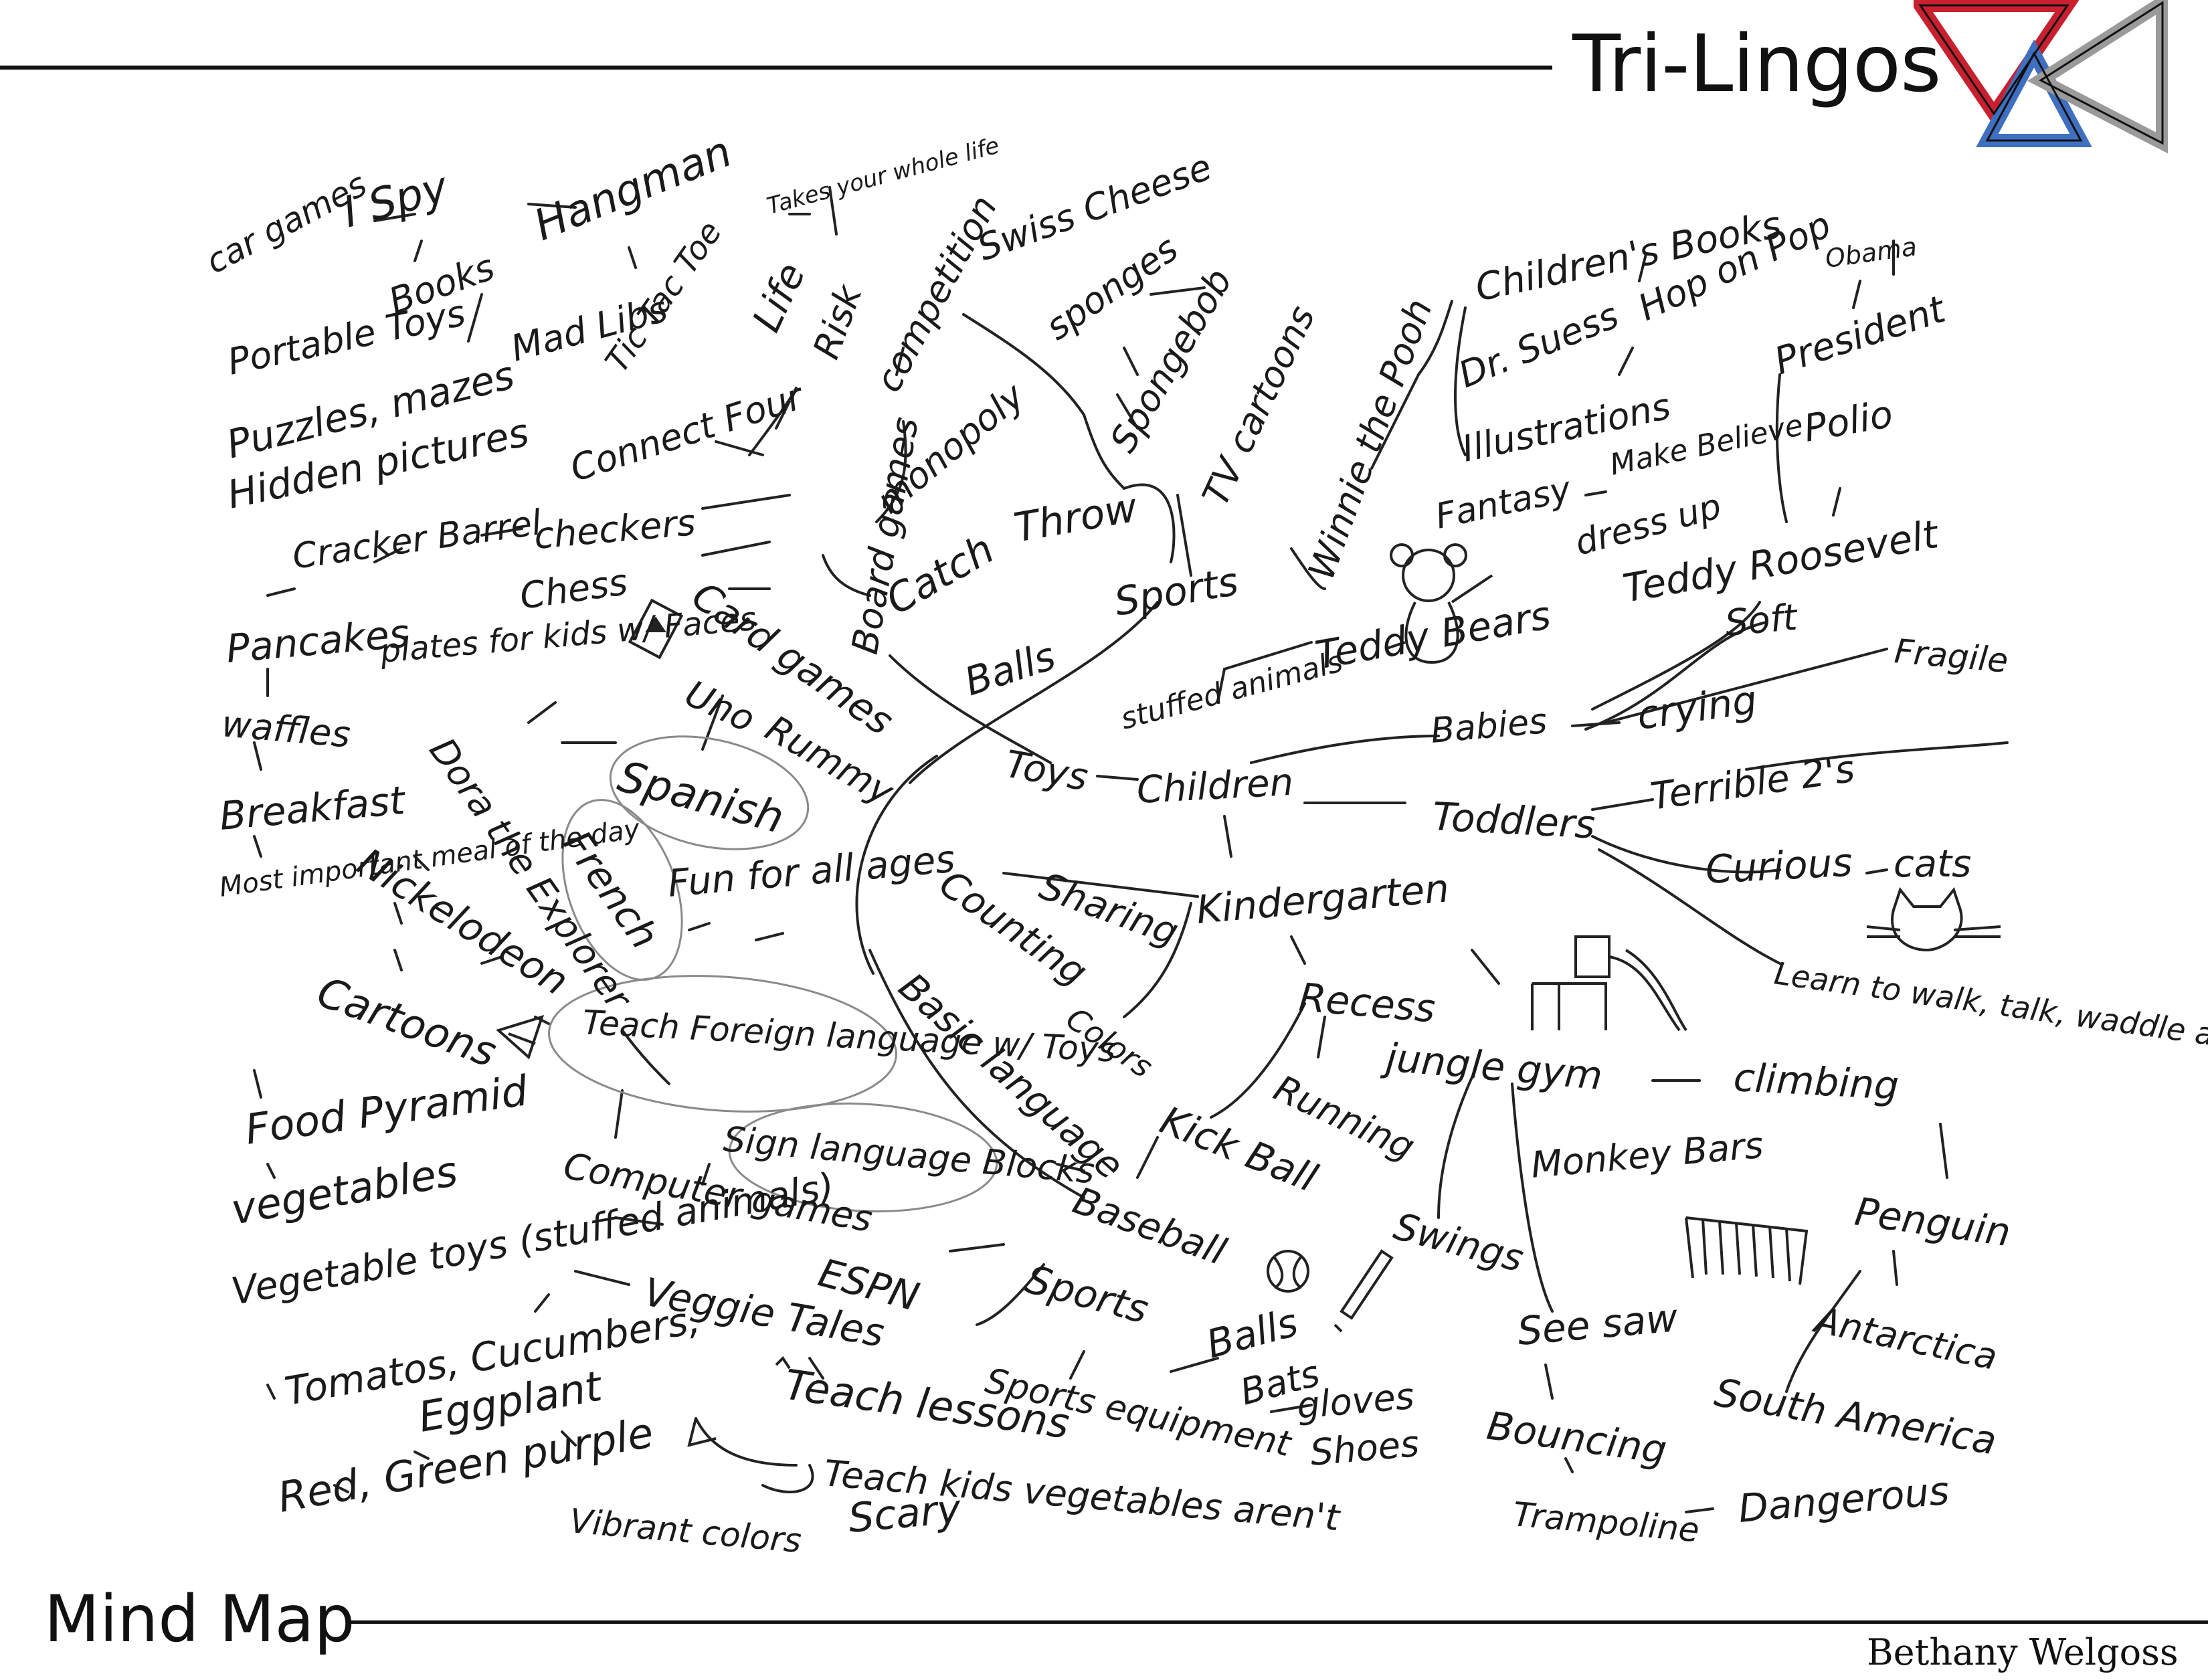 The image size is (2208, 1680). Describe the element at coordinates (1176, 592) in the screenshot. I see `node-sports-top: Sports` at that location.